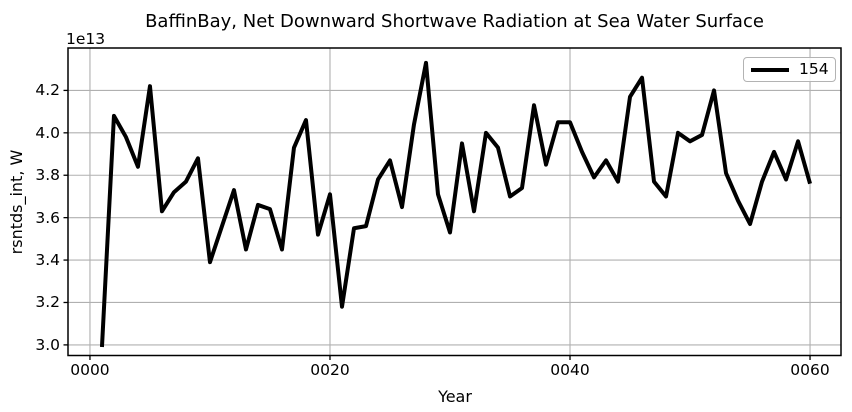 This screenshot has height=412, width=852. I want to click on y-tick-label: 3.8, so click(47, 175).